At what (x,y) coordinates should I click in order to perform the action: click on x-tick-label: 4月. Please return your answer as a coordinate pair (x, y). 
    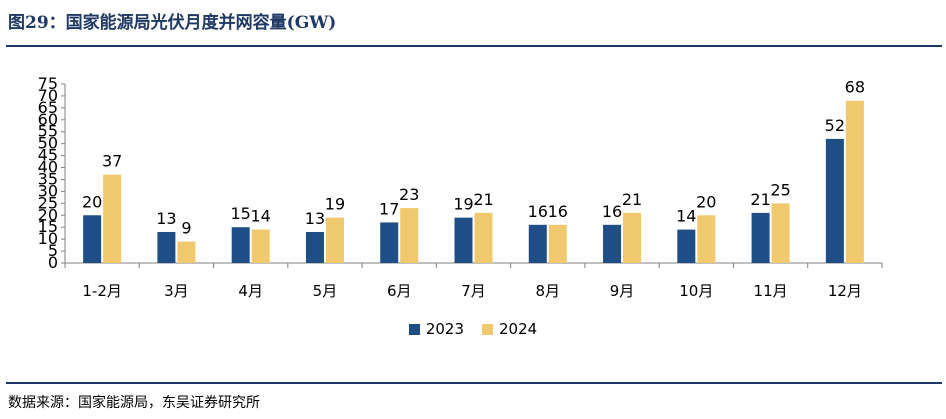
    Looking at the image, I should click on (250, 291).